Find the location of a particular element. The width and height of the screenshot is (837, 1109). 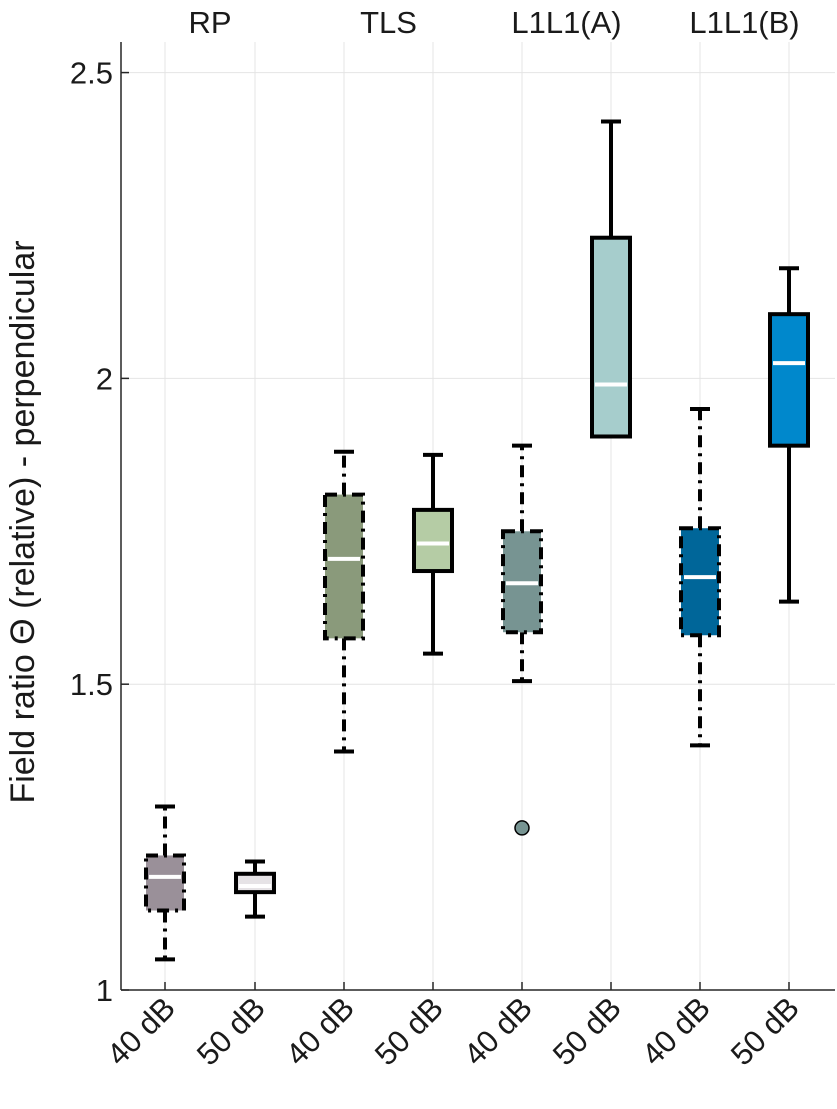

y-tick-label: 1 is located at coordinates (104, 990).